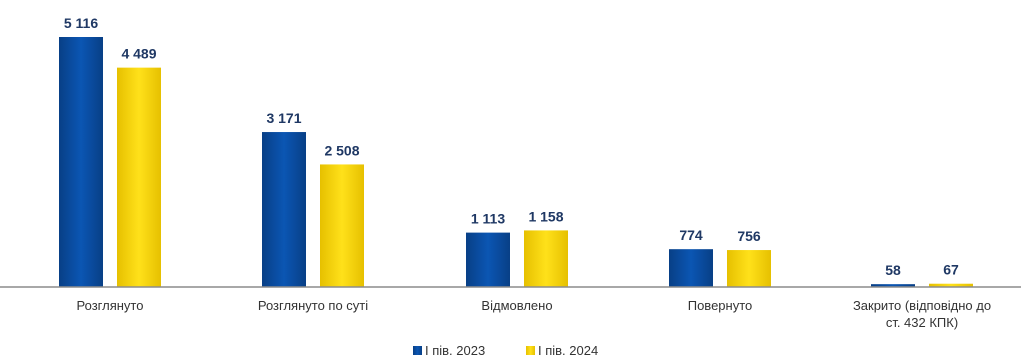  I want to click on category-label: Розглянуто по суті, so click(313, 305).